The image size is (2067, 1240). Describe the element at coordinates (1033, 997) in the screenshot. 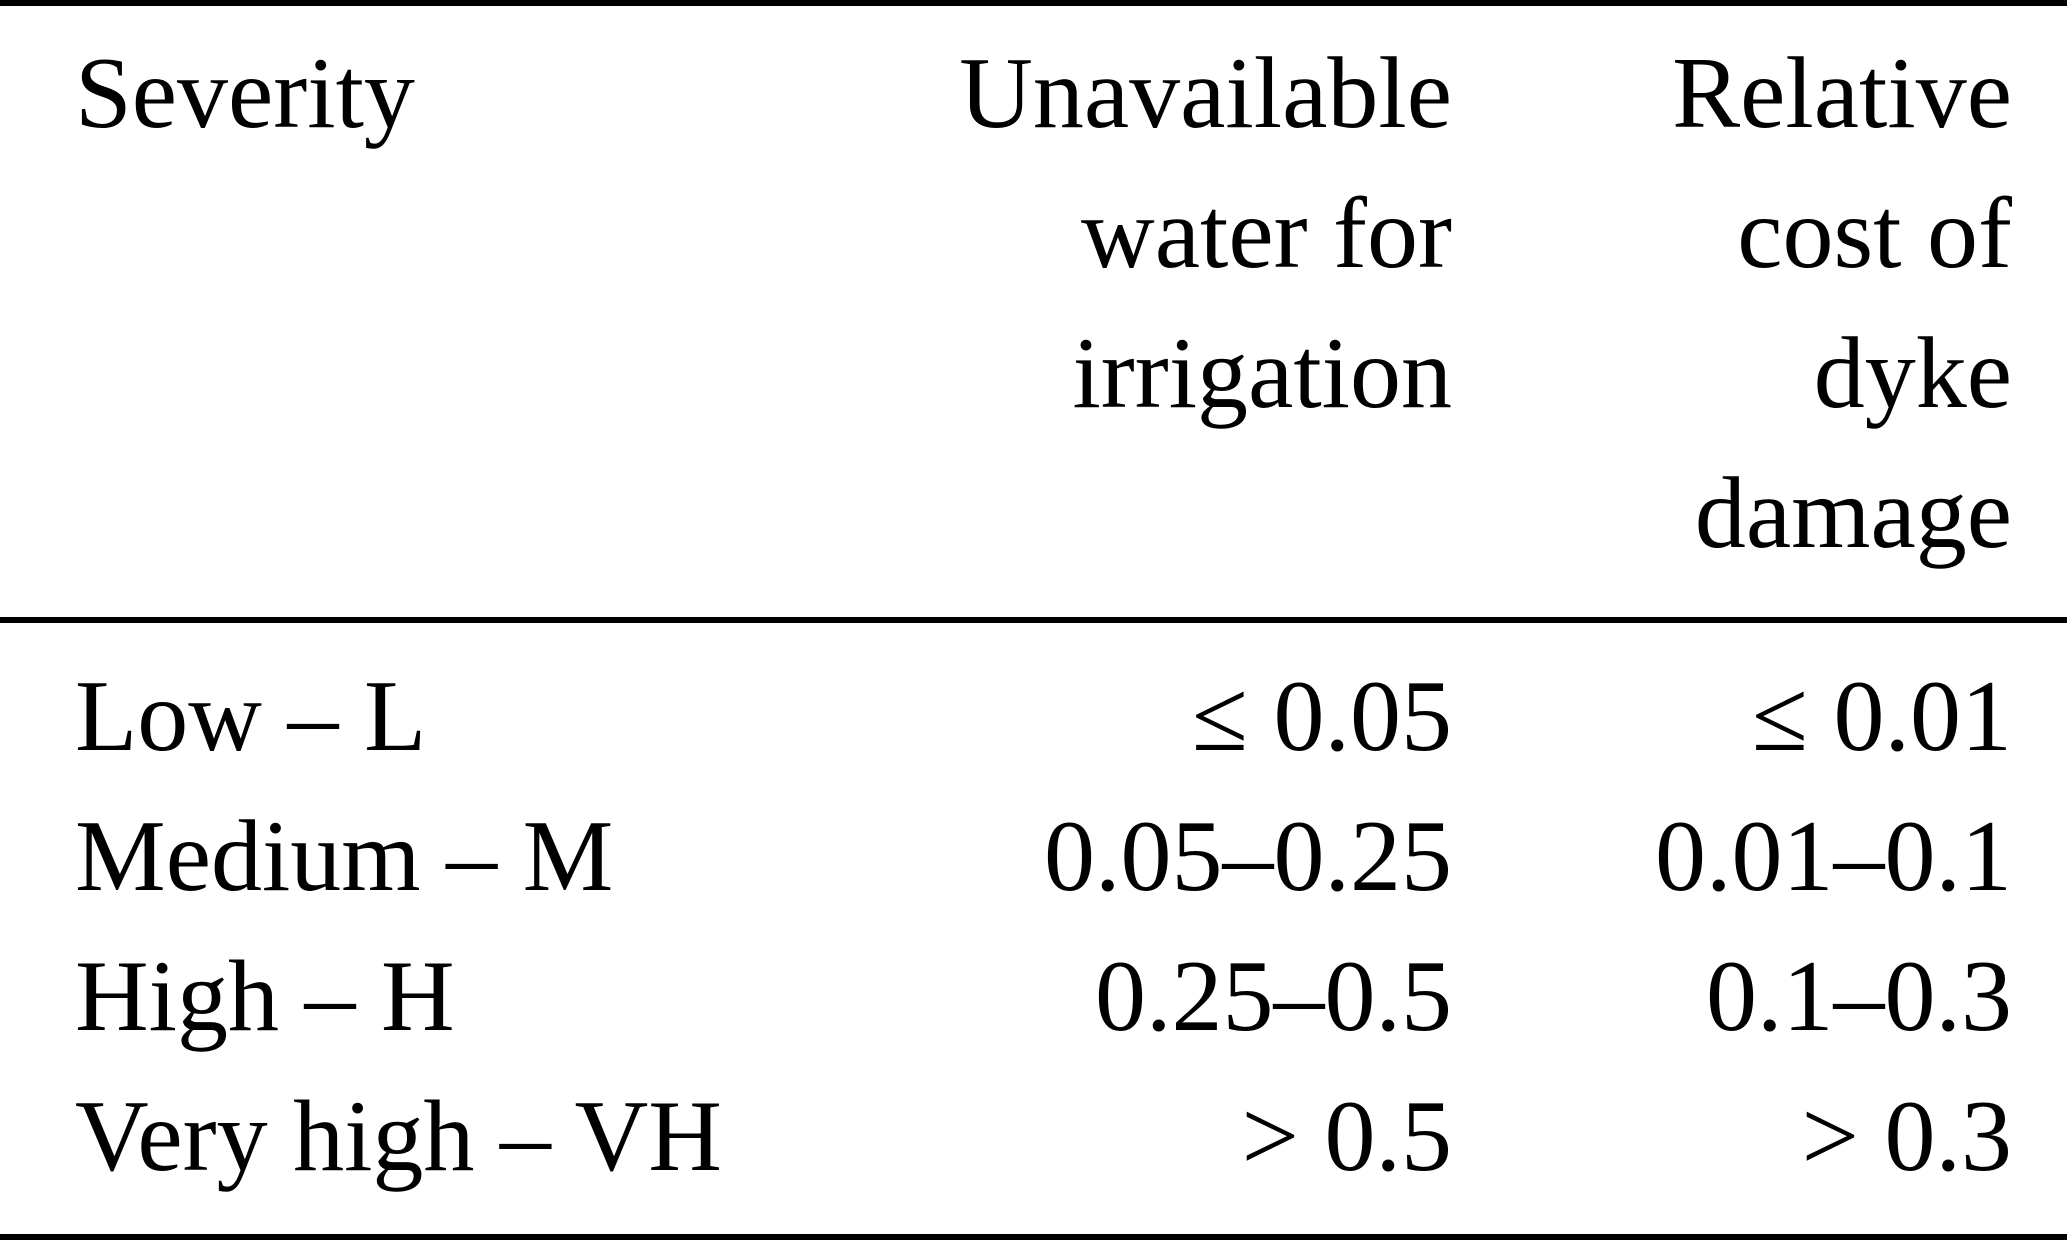

I see `table-row-high: High – H 0.25–0.5 0.1–0.3` at that location.